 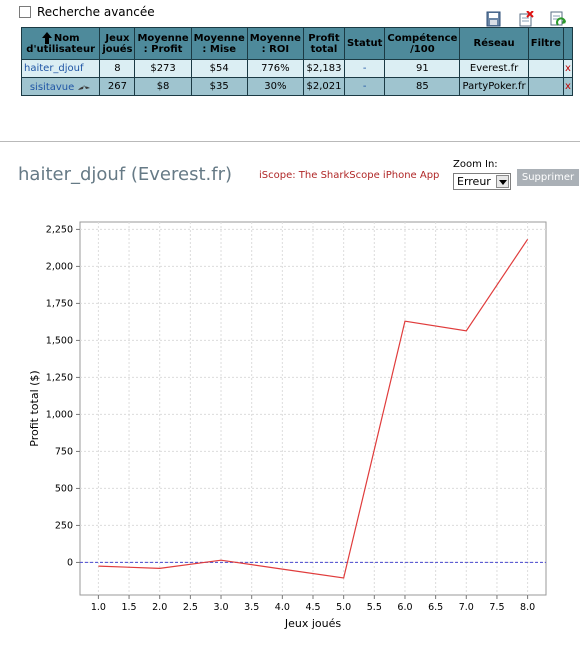 What do you see at coordinates (117, 86) in the screenshot?
I see `games-cell: 267` at bounding box center [117, 86].